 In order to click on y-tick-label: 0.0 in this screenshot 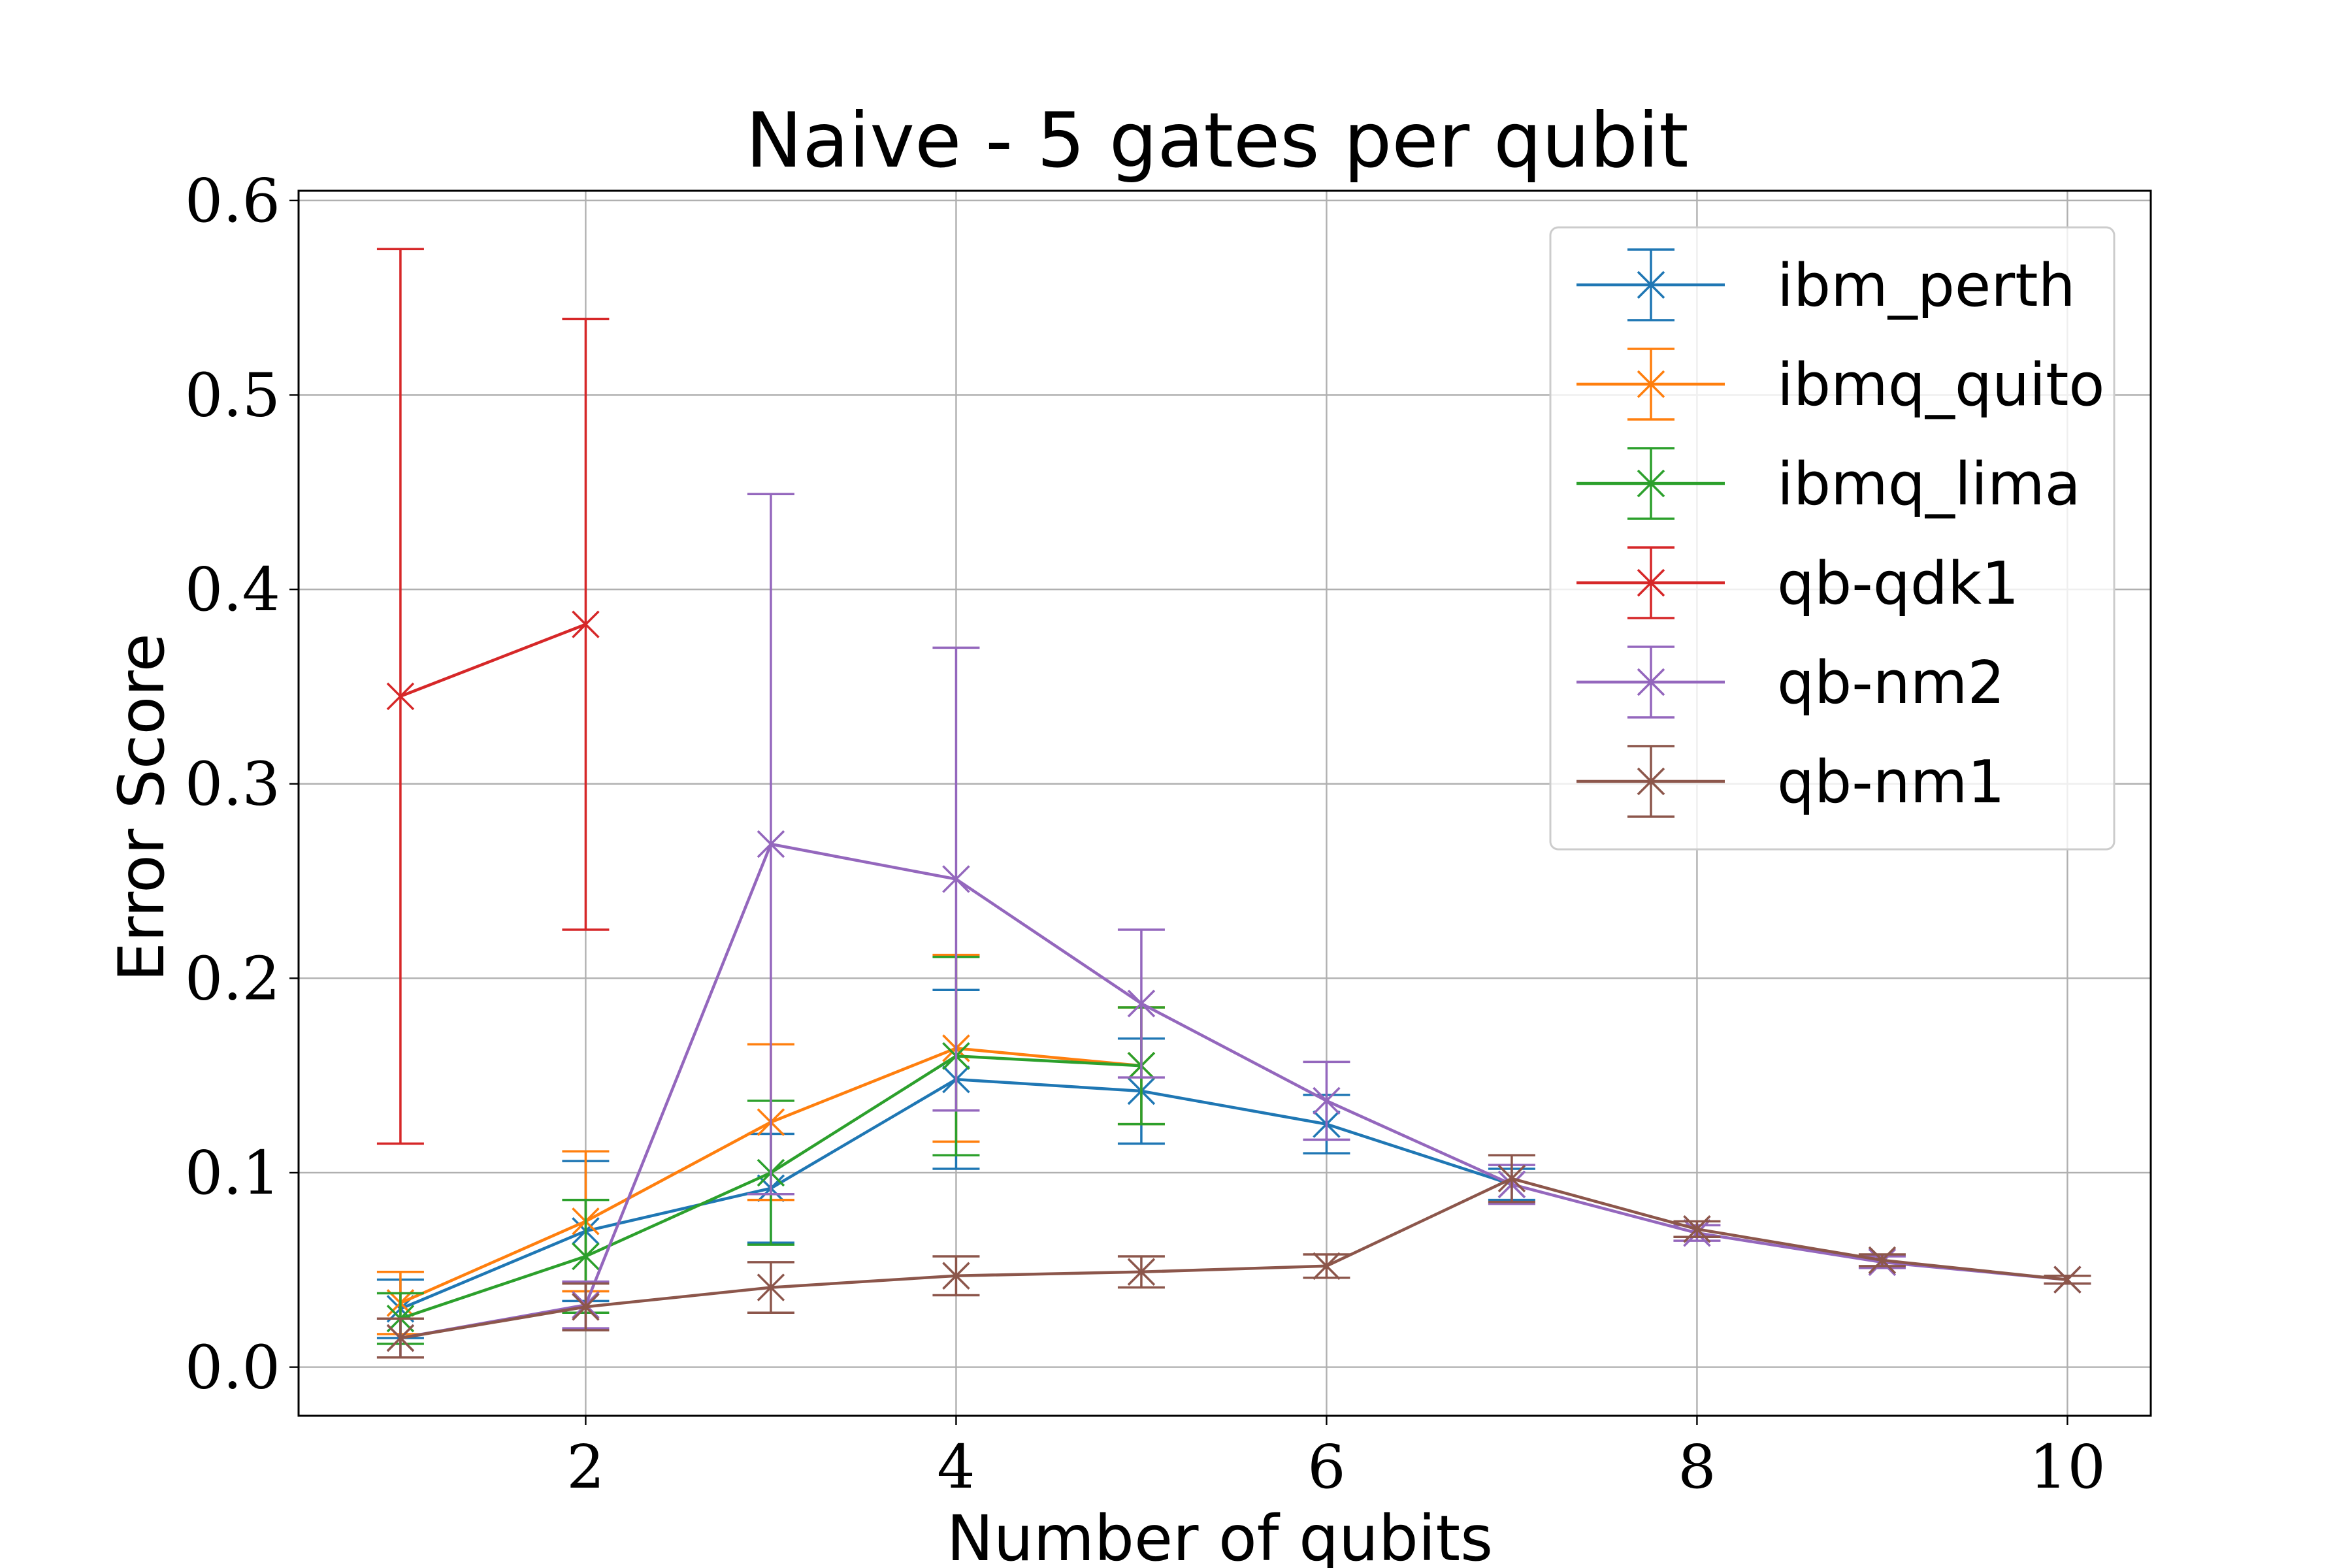, I will do `click(232, 1368)`.